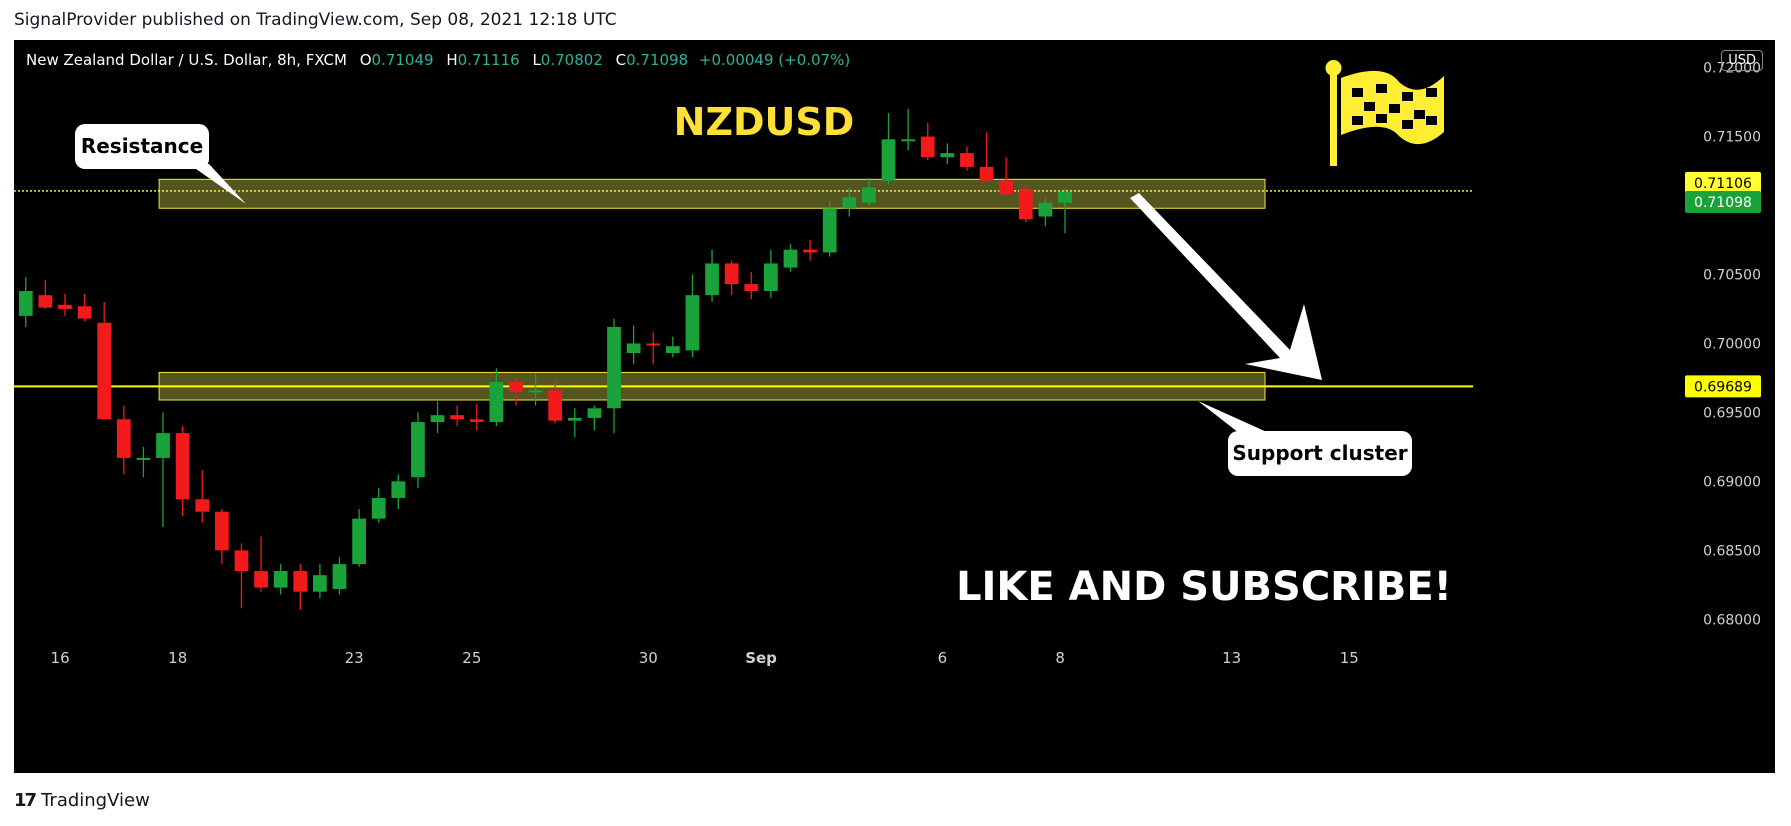 The height and width of the screenshot is (826, 1791). Describe the element at coordinates (177, 658) in the screenshot. I see `x-tick-label: 18` at that location.